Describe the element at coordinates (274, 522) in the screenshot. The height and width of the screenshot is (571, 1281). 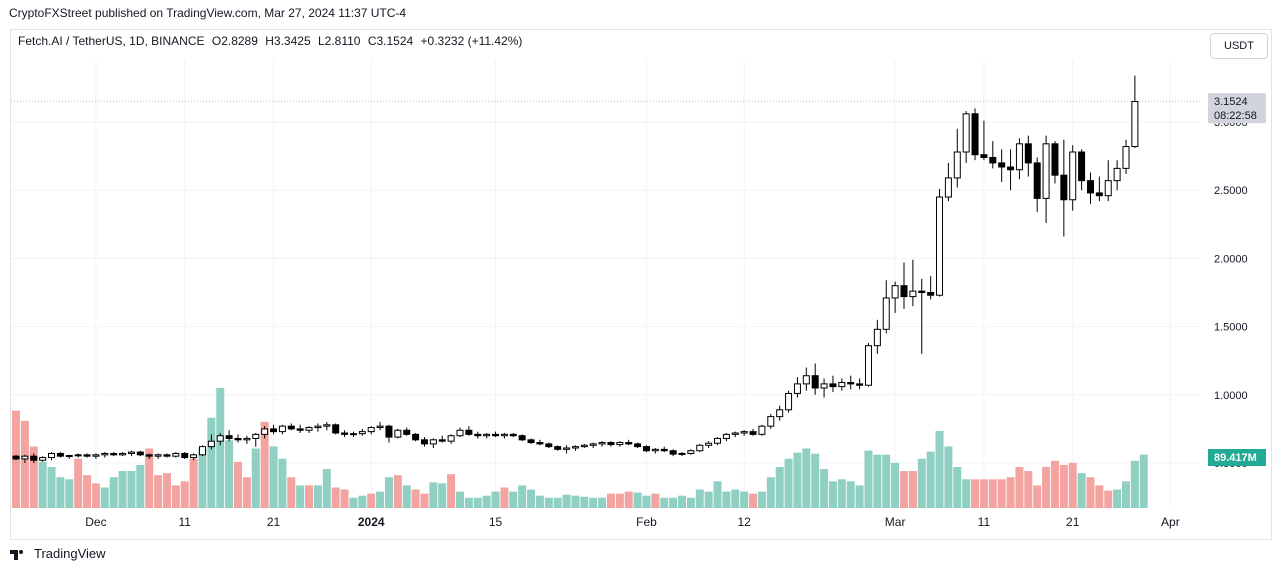
I see `time-tick-label: 21` at that location.